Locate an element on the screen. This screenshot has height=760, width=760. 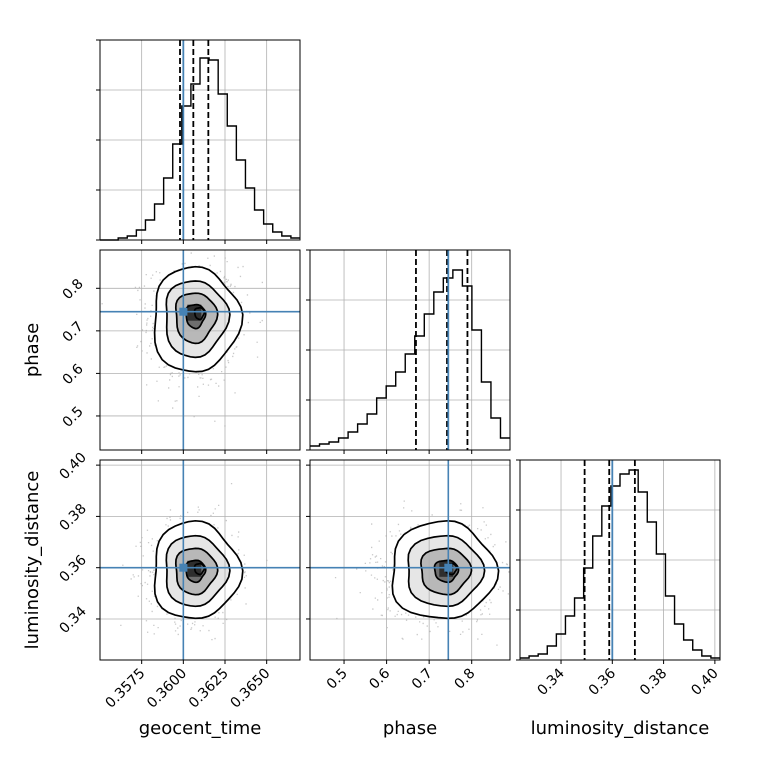
axes-frame-panel-geocent_time-vs-phase is located at coordinates (200, 350).